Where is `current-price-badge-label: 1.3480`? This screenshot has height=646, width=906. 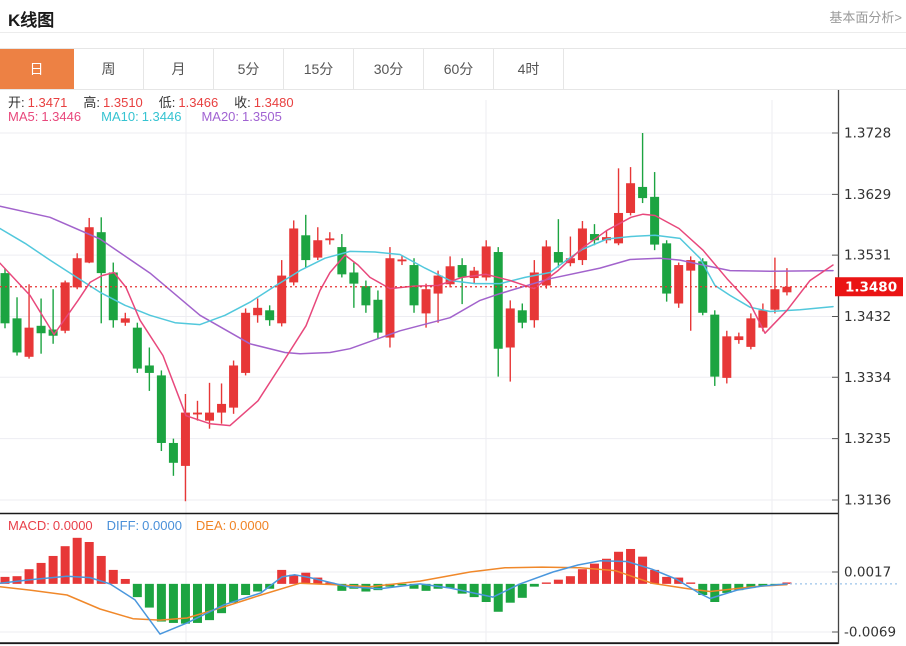 current-price-badge-label: 1.3480 is located at coordinates (871, 288).